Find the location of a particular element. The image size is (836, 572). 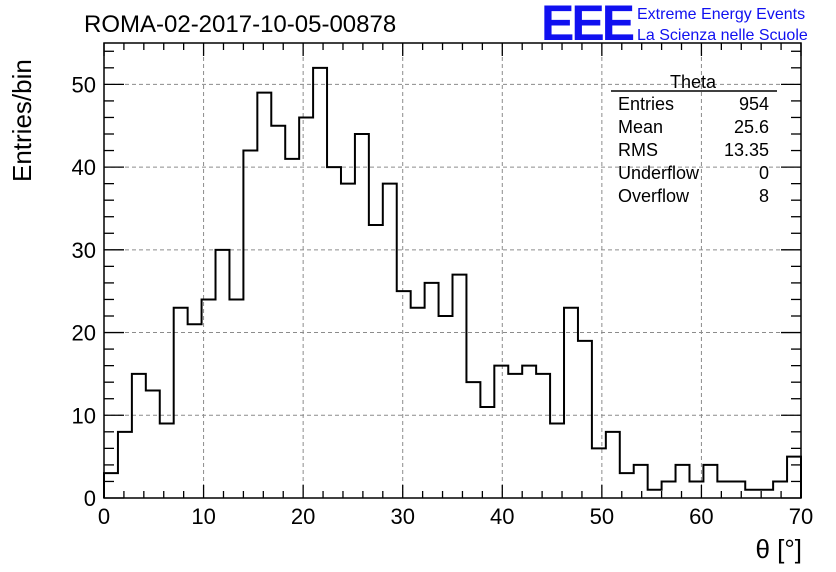

stats-row-value: 0 is located at coordinates (764, 173).